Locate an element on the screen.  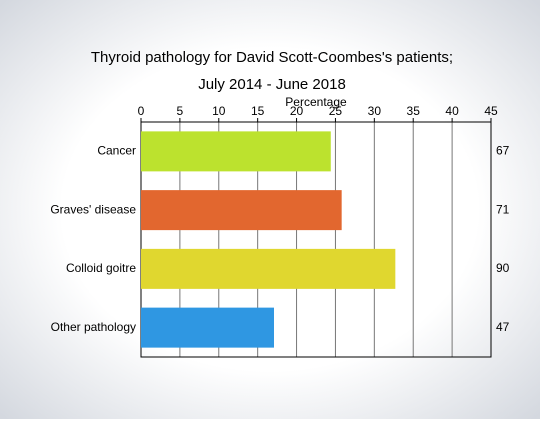
x-tick-label: 25 is located at coordinates (336, 111).